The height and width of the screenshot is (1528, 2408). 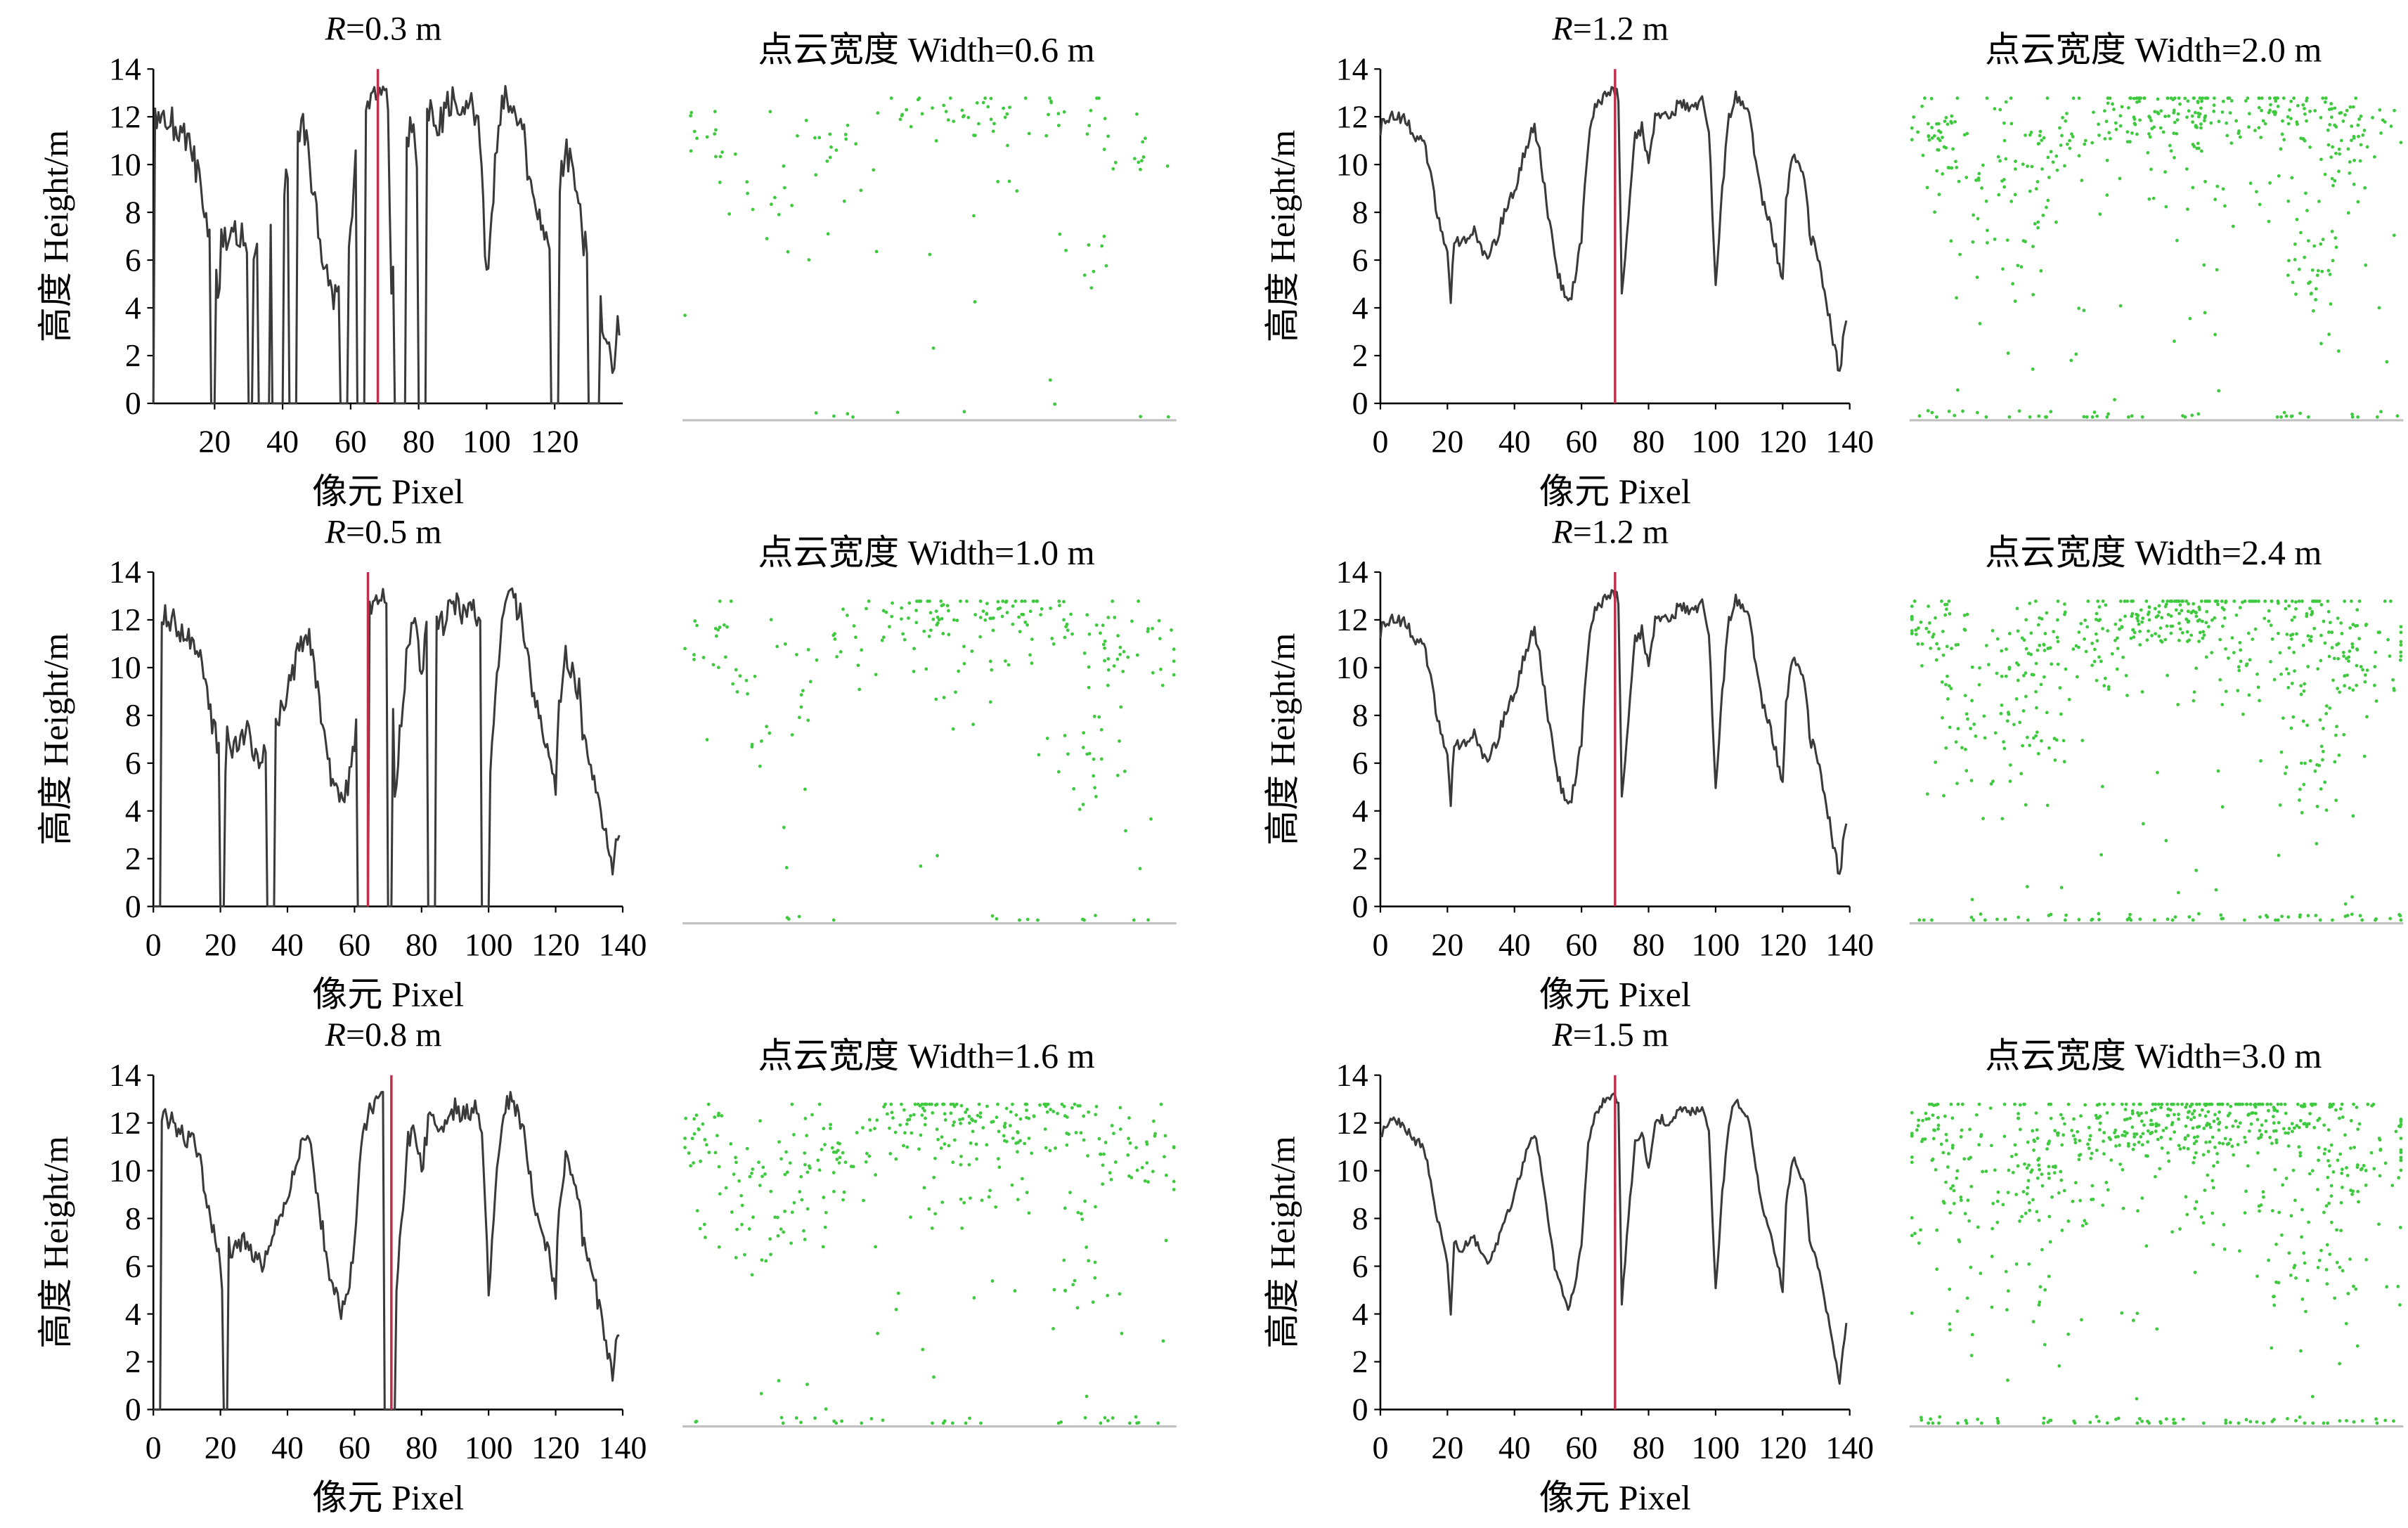 What do you see at coordinates (1615, 1497) in the screenshot?
I see `x-axis-label: 像元 Pixel` at bounding box center [1615, 1497].